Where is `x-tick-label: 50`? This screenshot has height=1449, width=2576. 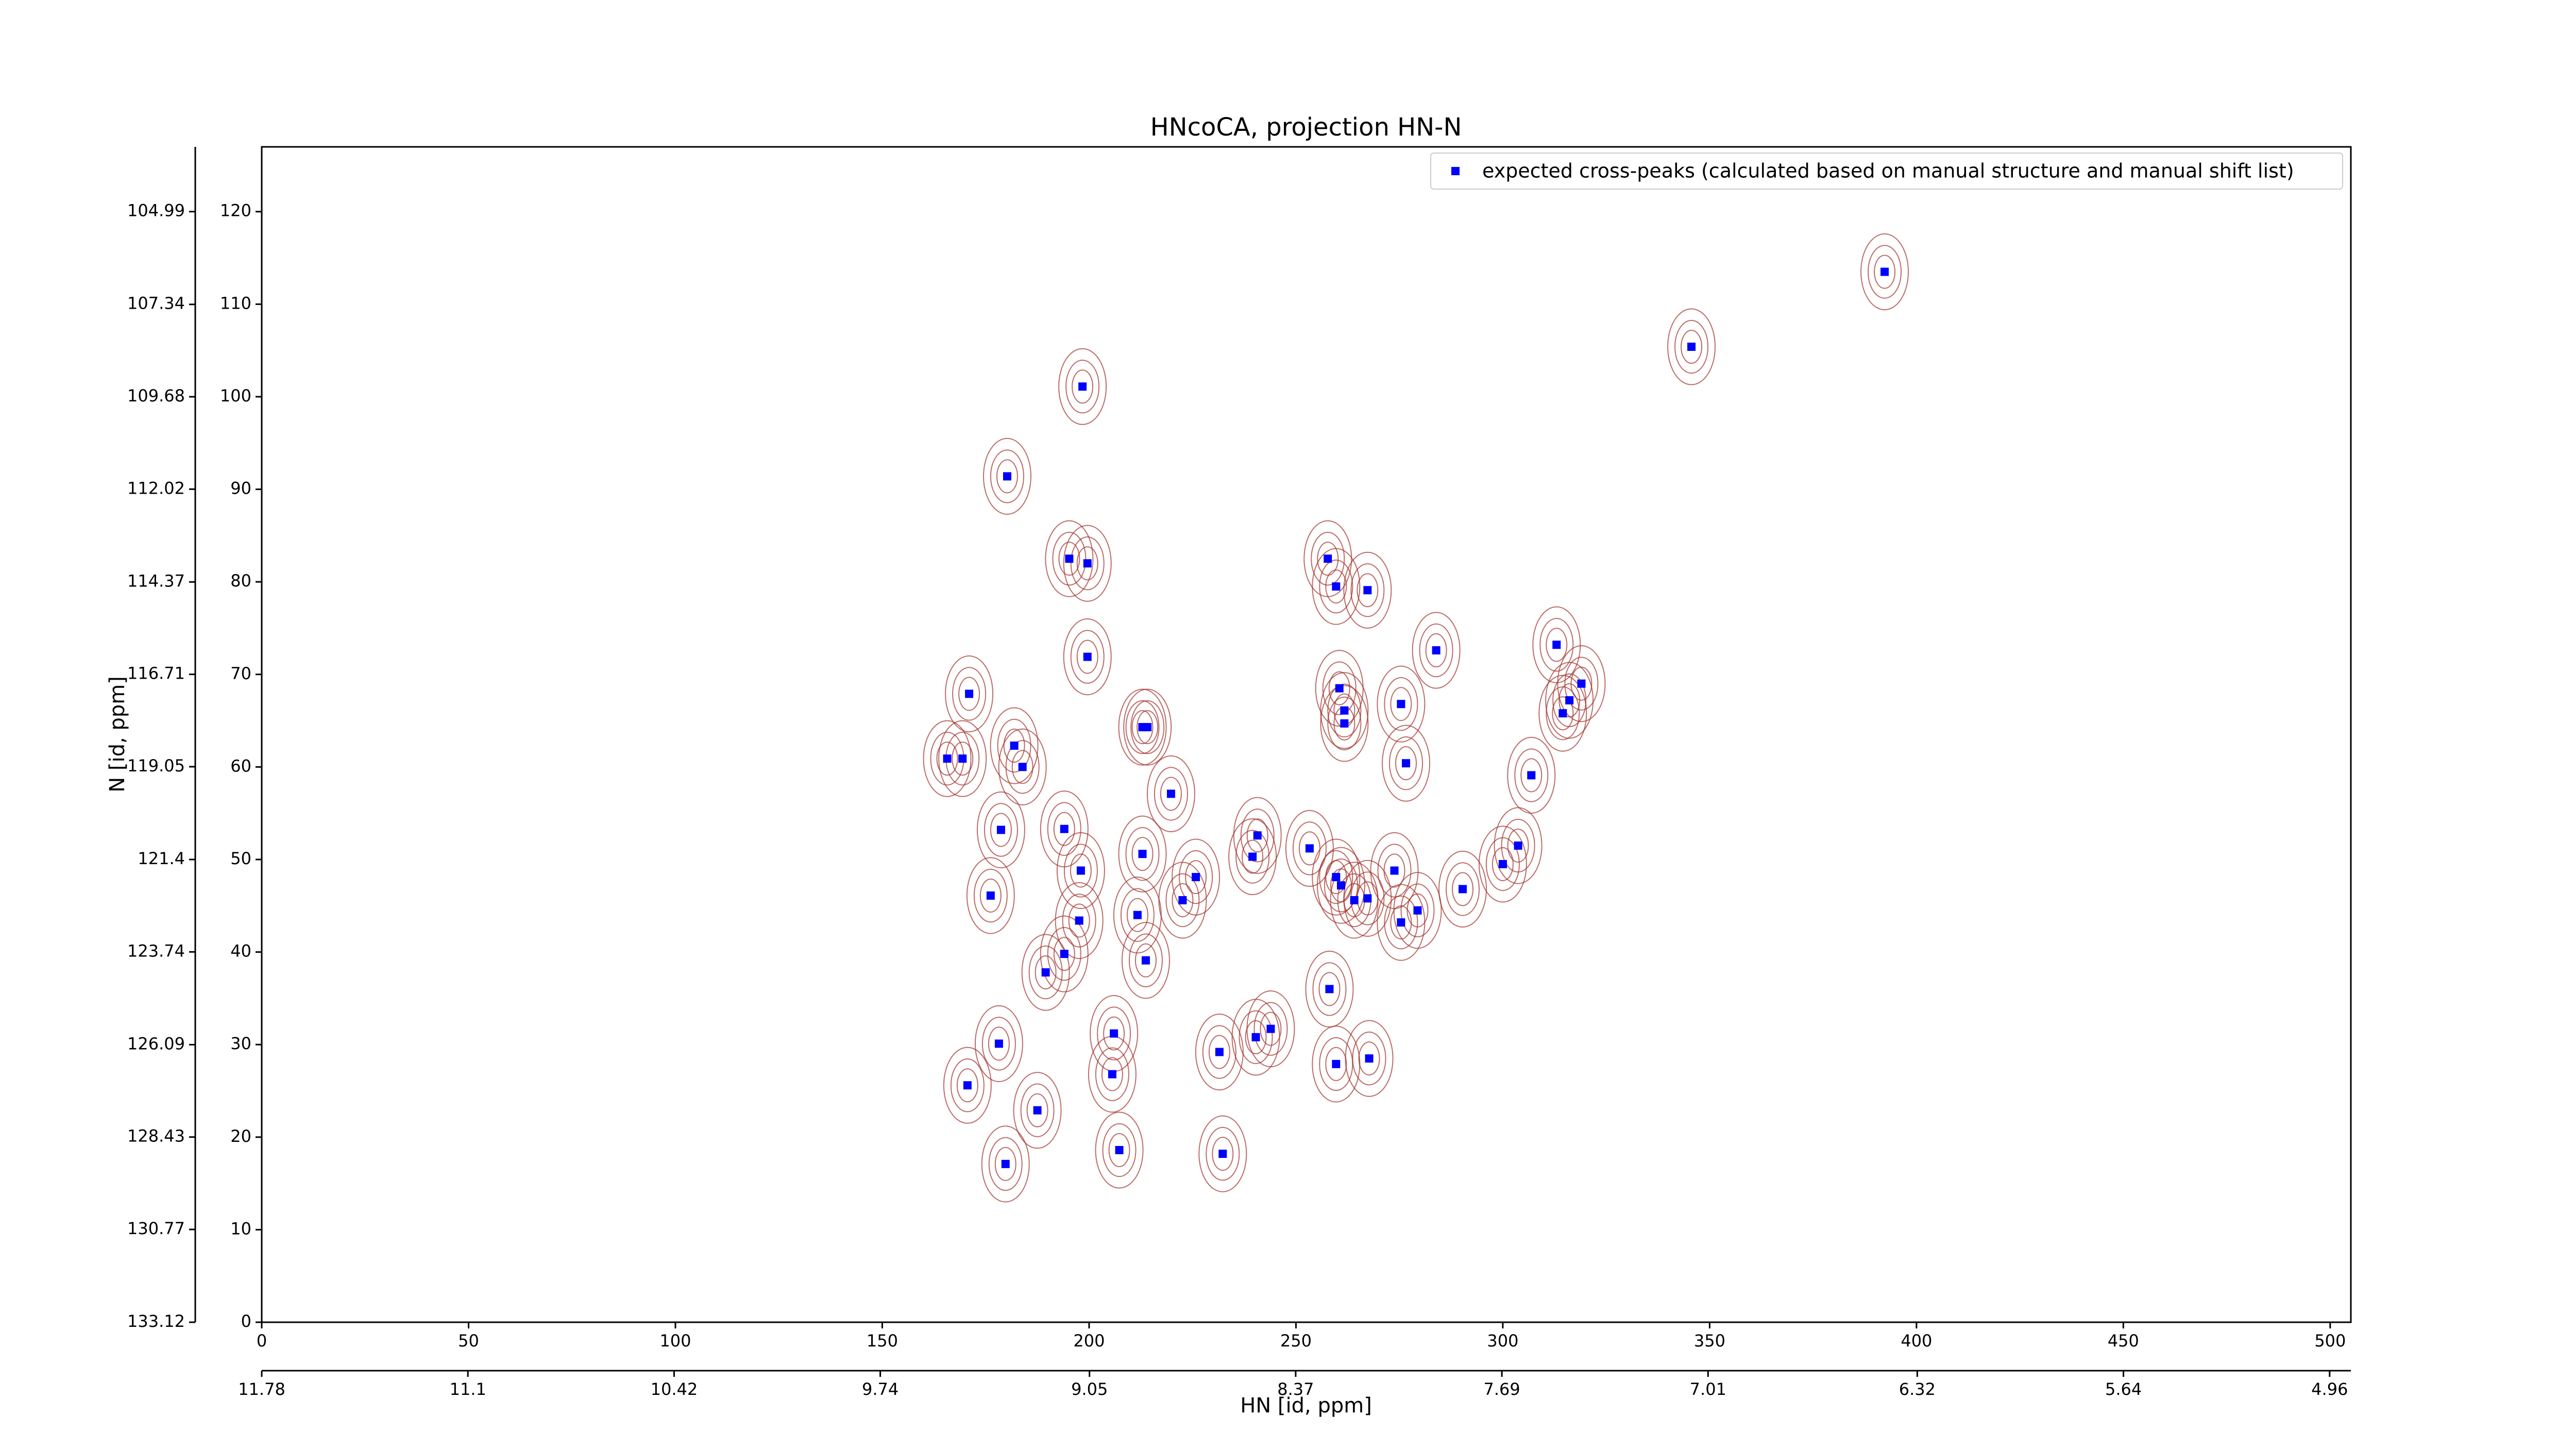
x-tick-label: 50 is located at coordinates (468, 1341).